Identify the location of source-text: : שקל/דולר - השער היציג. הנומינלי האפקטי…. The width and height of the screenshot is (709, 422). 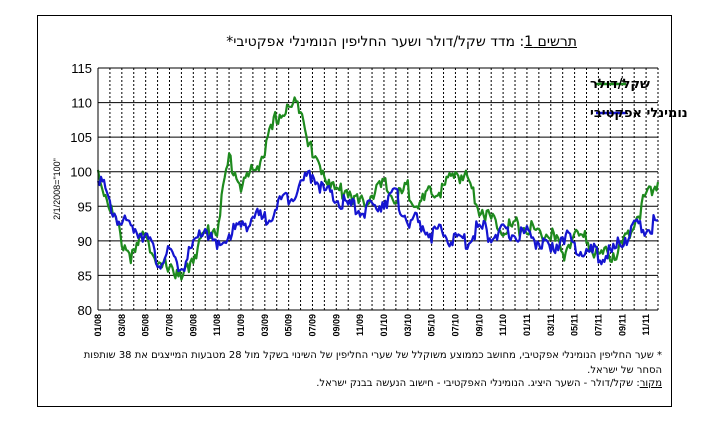
(478, 383).